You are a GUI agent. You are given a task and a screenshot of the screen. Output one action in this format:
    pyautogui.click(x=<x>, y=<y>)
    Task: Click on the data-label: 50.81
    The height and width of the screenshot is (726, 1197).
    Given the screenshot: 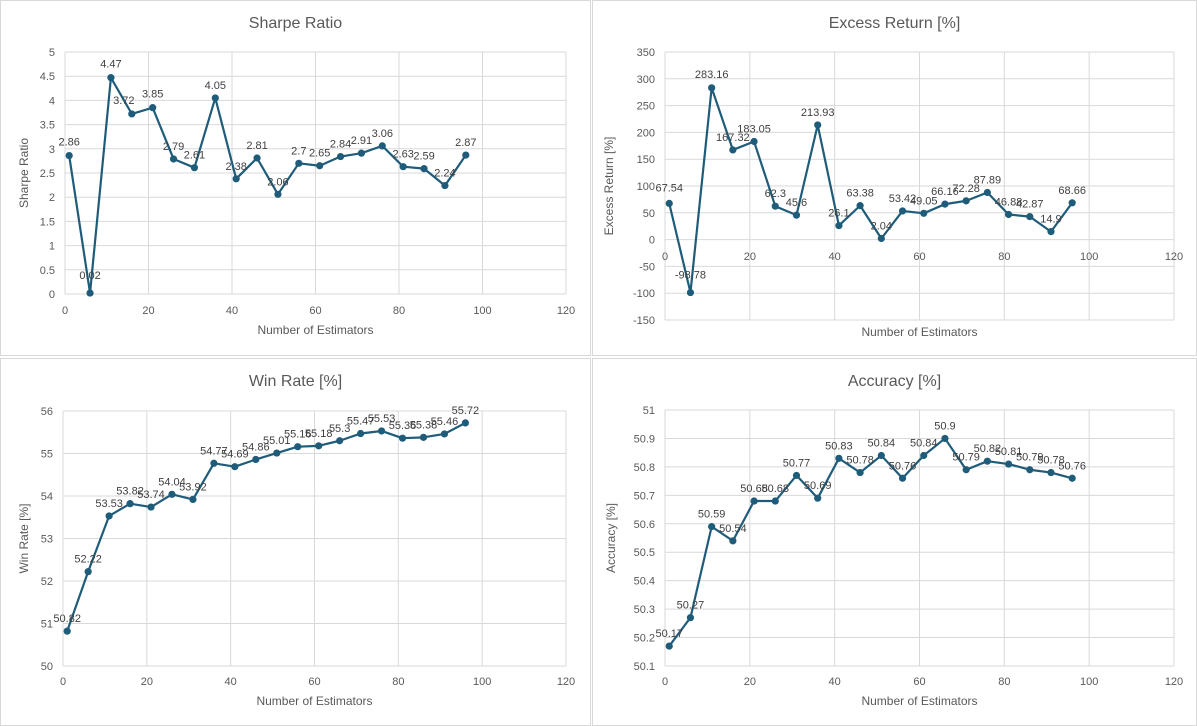 What is the action you would take?
    pyautogui.click(x=1009, y=452)
    